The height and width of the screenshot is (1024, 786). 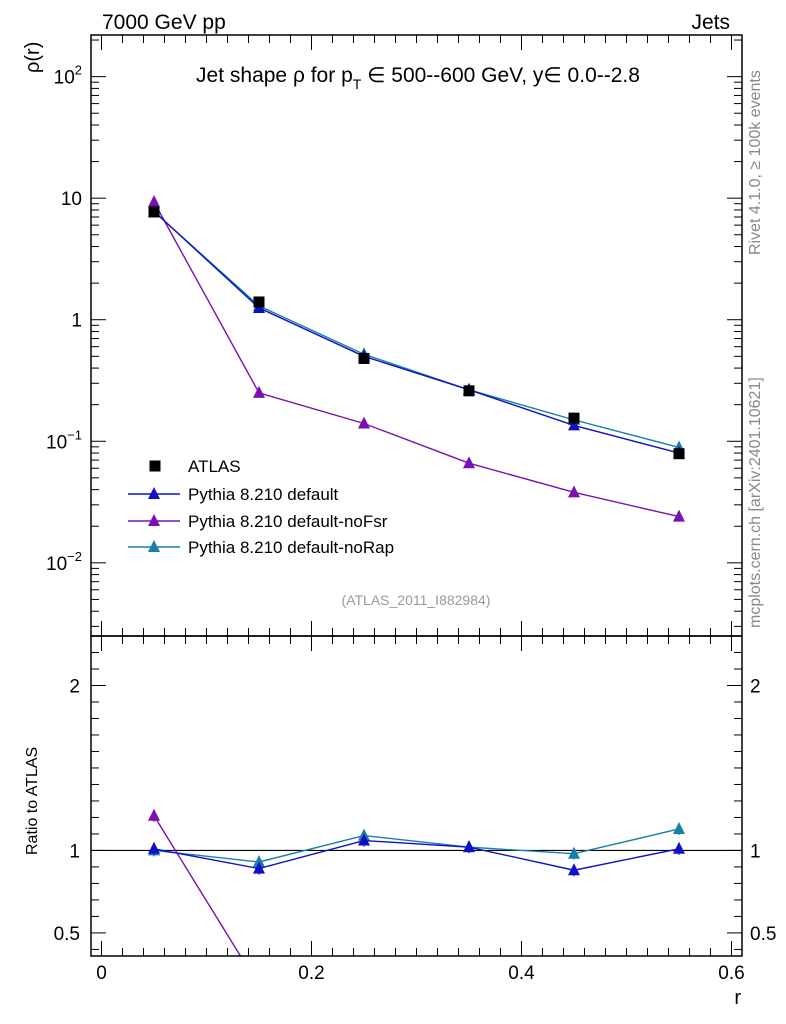 What do you see at coordinates (755, 851) in the screenshot?
I see `ratio-y-tick-label-right: 1` at bounding box center [755, 851].